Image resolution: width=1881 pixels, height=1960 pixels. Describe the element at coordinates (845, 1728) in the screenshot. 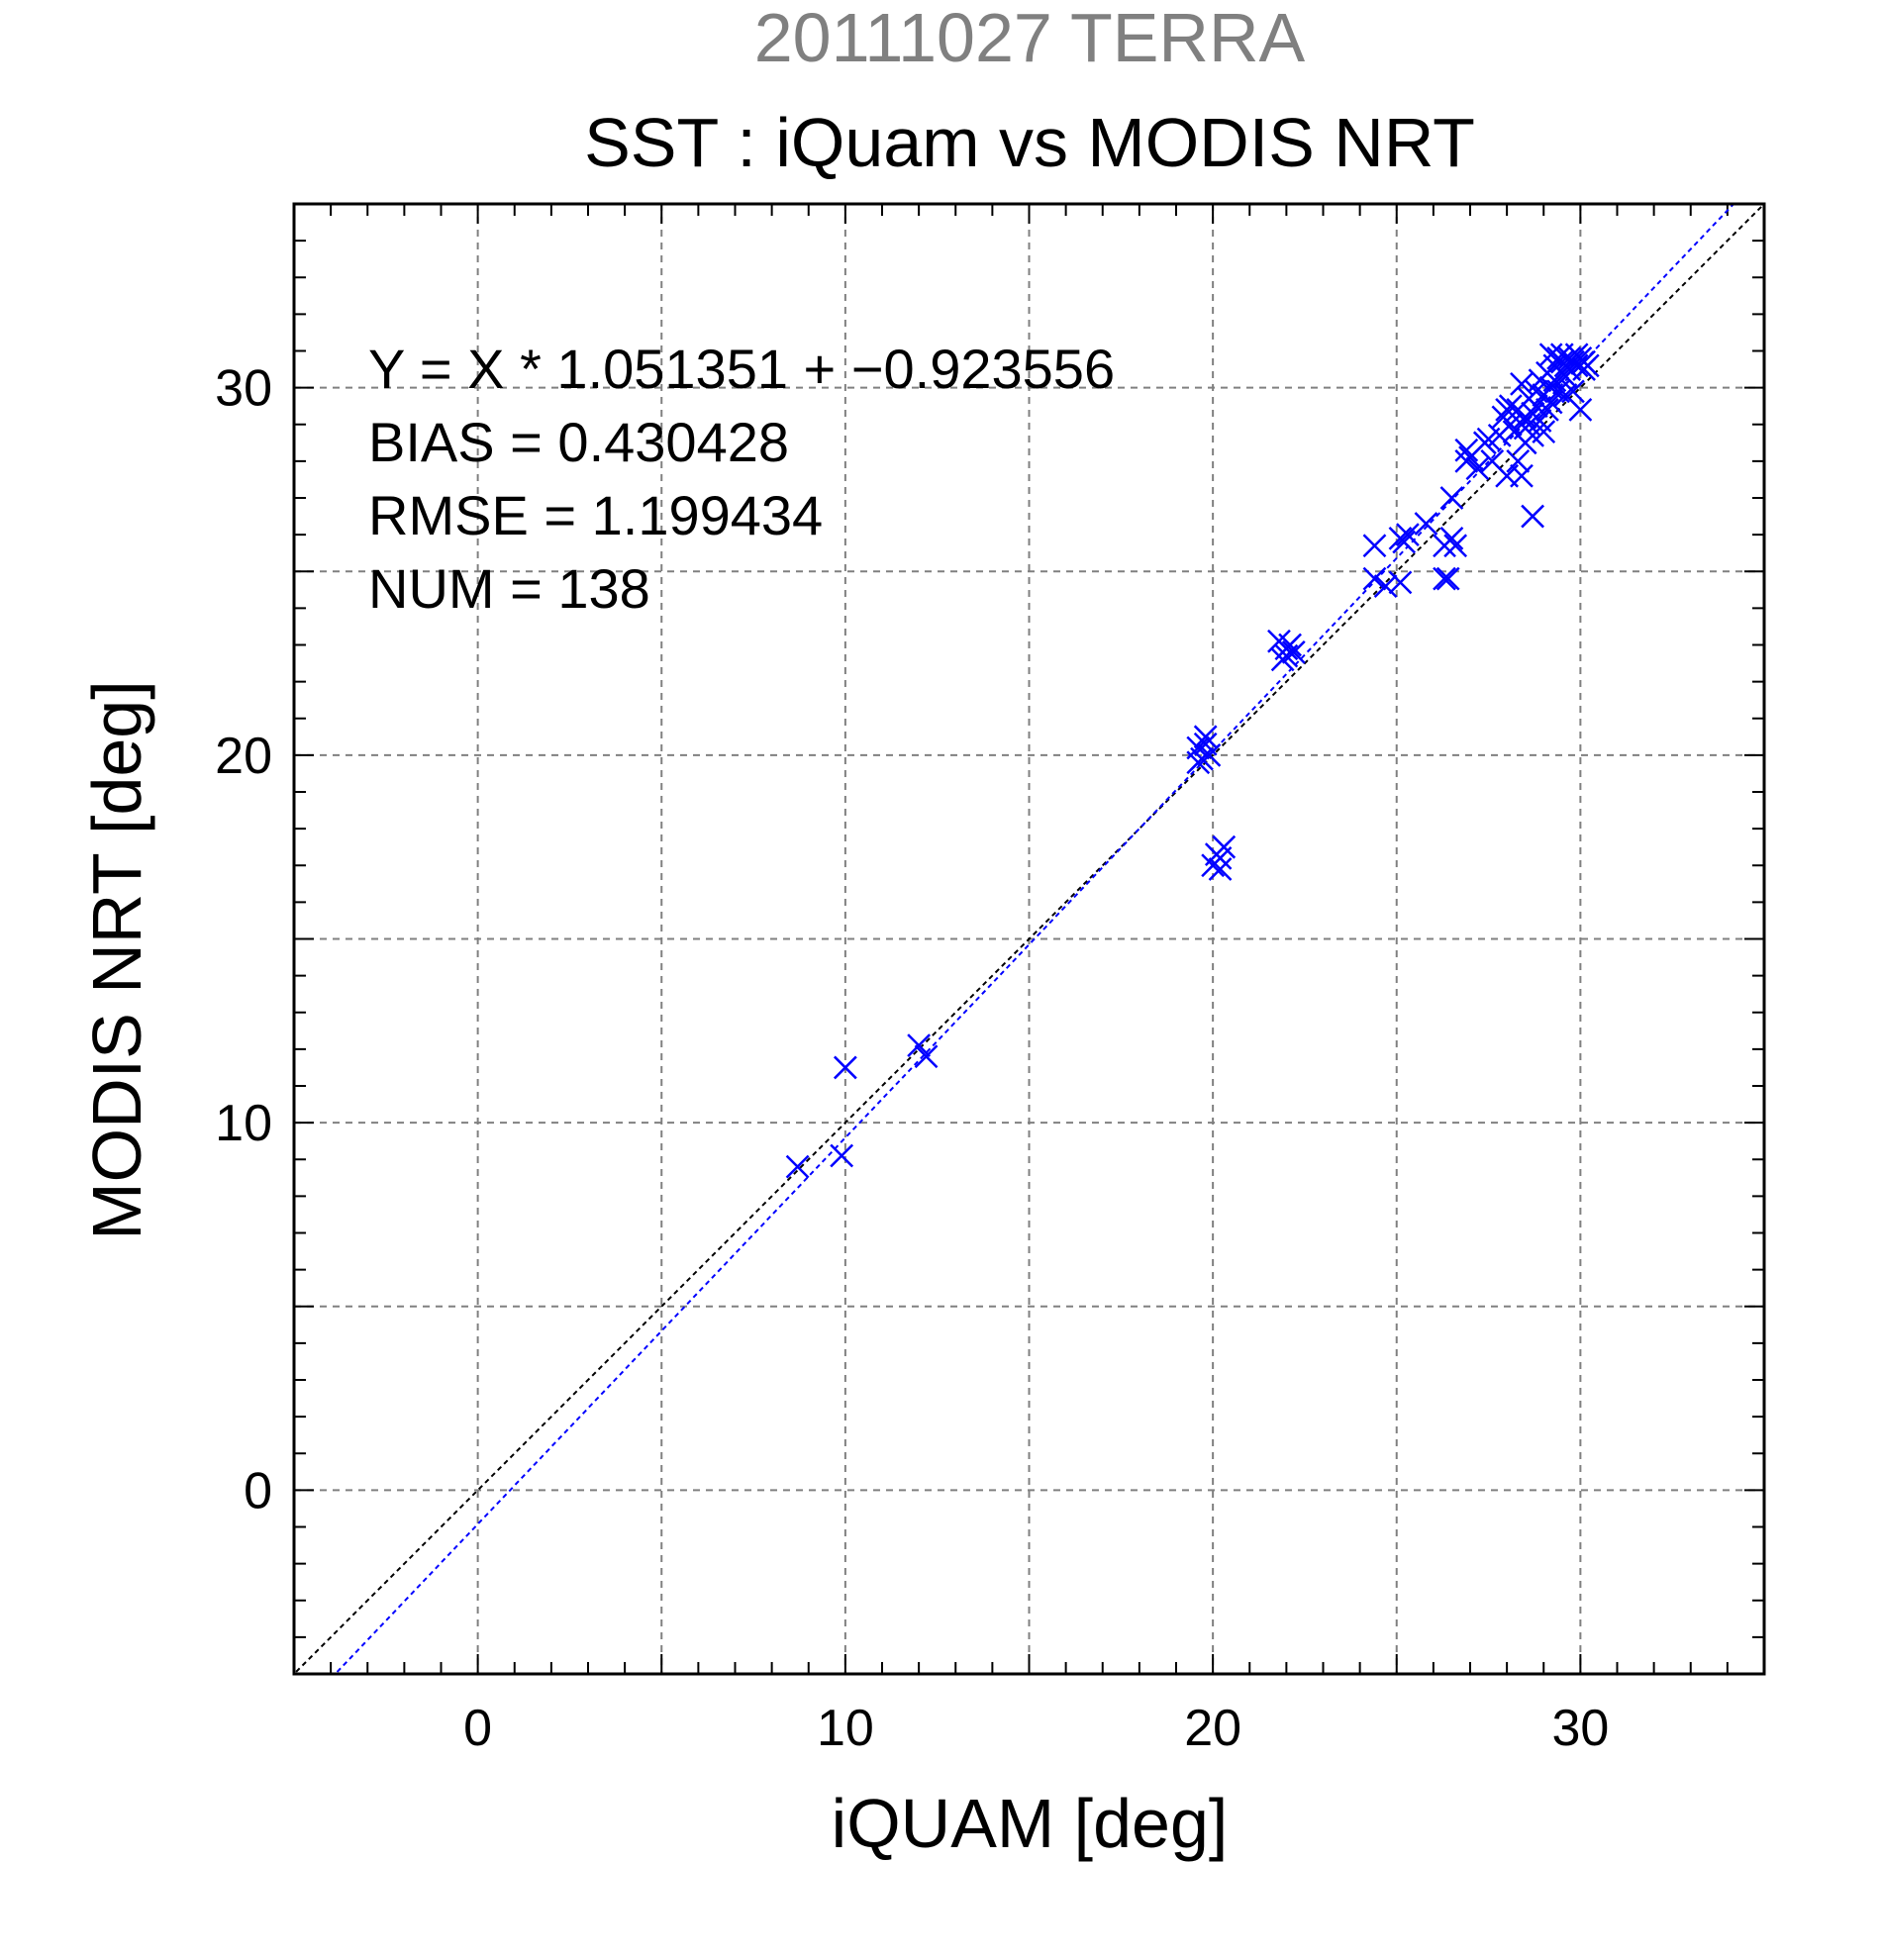

I see `x-tick-label: 10` at that location.